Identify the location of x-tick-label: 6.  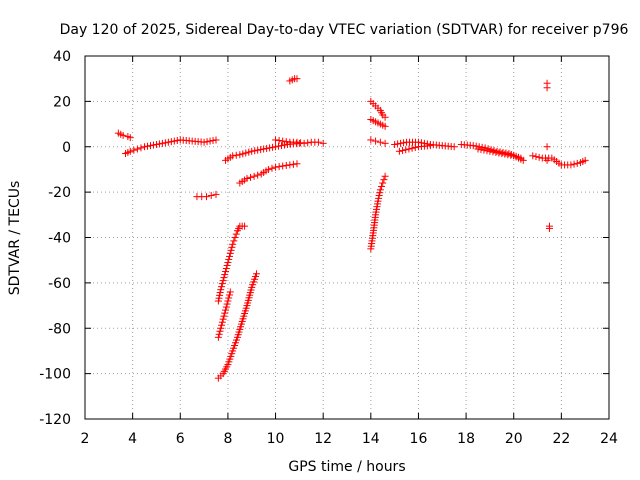
(180, 439).